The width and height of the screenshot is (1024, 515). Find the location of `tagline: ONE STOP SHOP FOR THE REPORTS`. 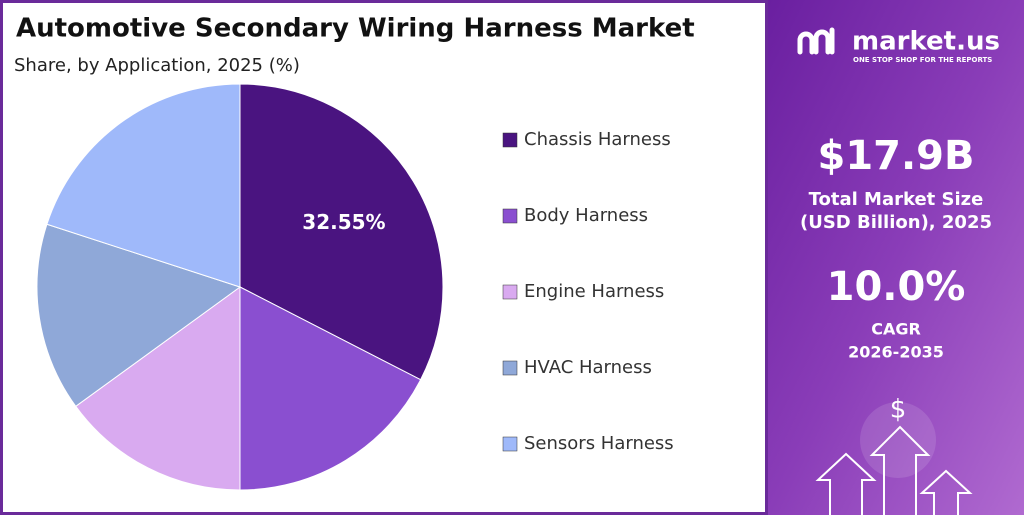

tagline: ONE STOP SHOP FOR THE REPORTS is located at coordinates (922, 60).